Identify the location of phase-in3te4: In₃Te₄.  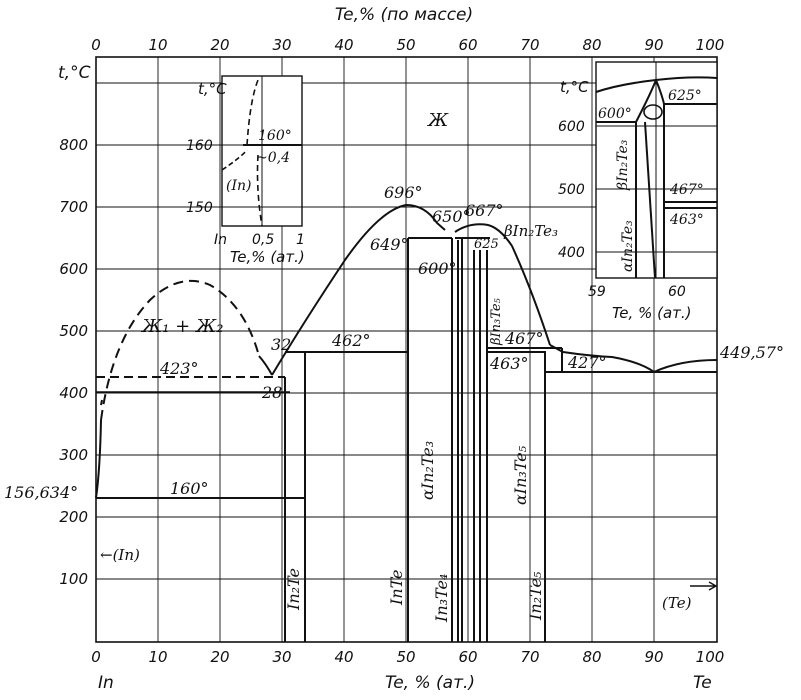
(441, 598).